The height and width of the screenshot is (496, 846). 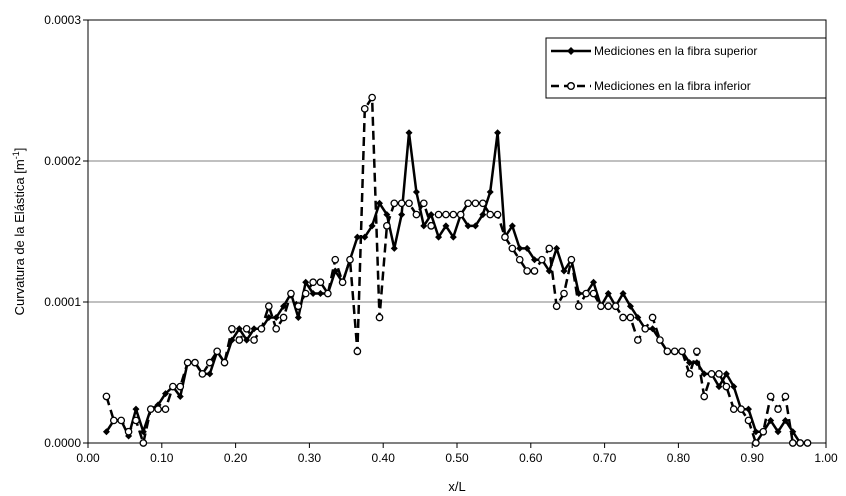 I want to click on y-axis-ticks: 0.0000 0.0001 0.0002 0.0003, so click(x=66, y=231).